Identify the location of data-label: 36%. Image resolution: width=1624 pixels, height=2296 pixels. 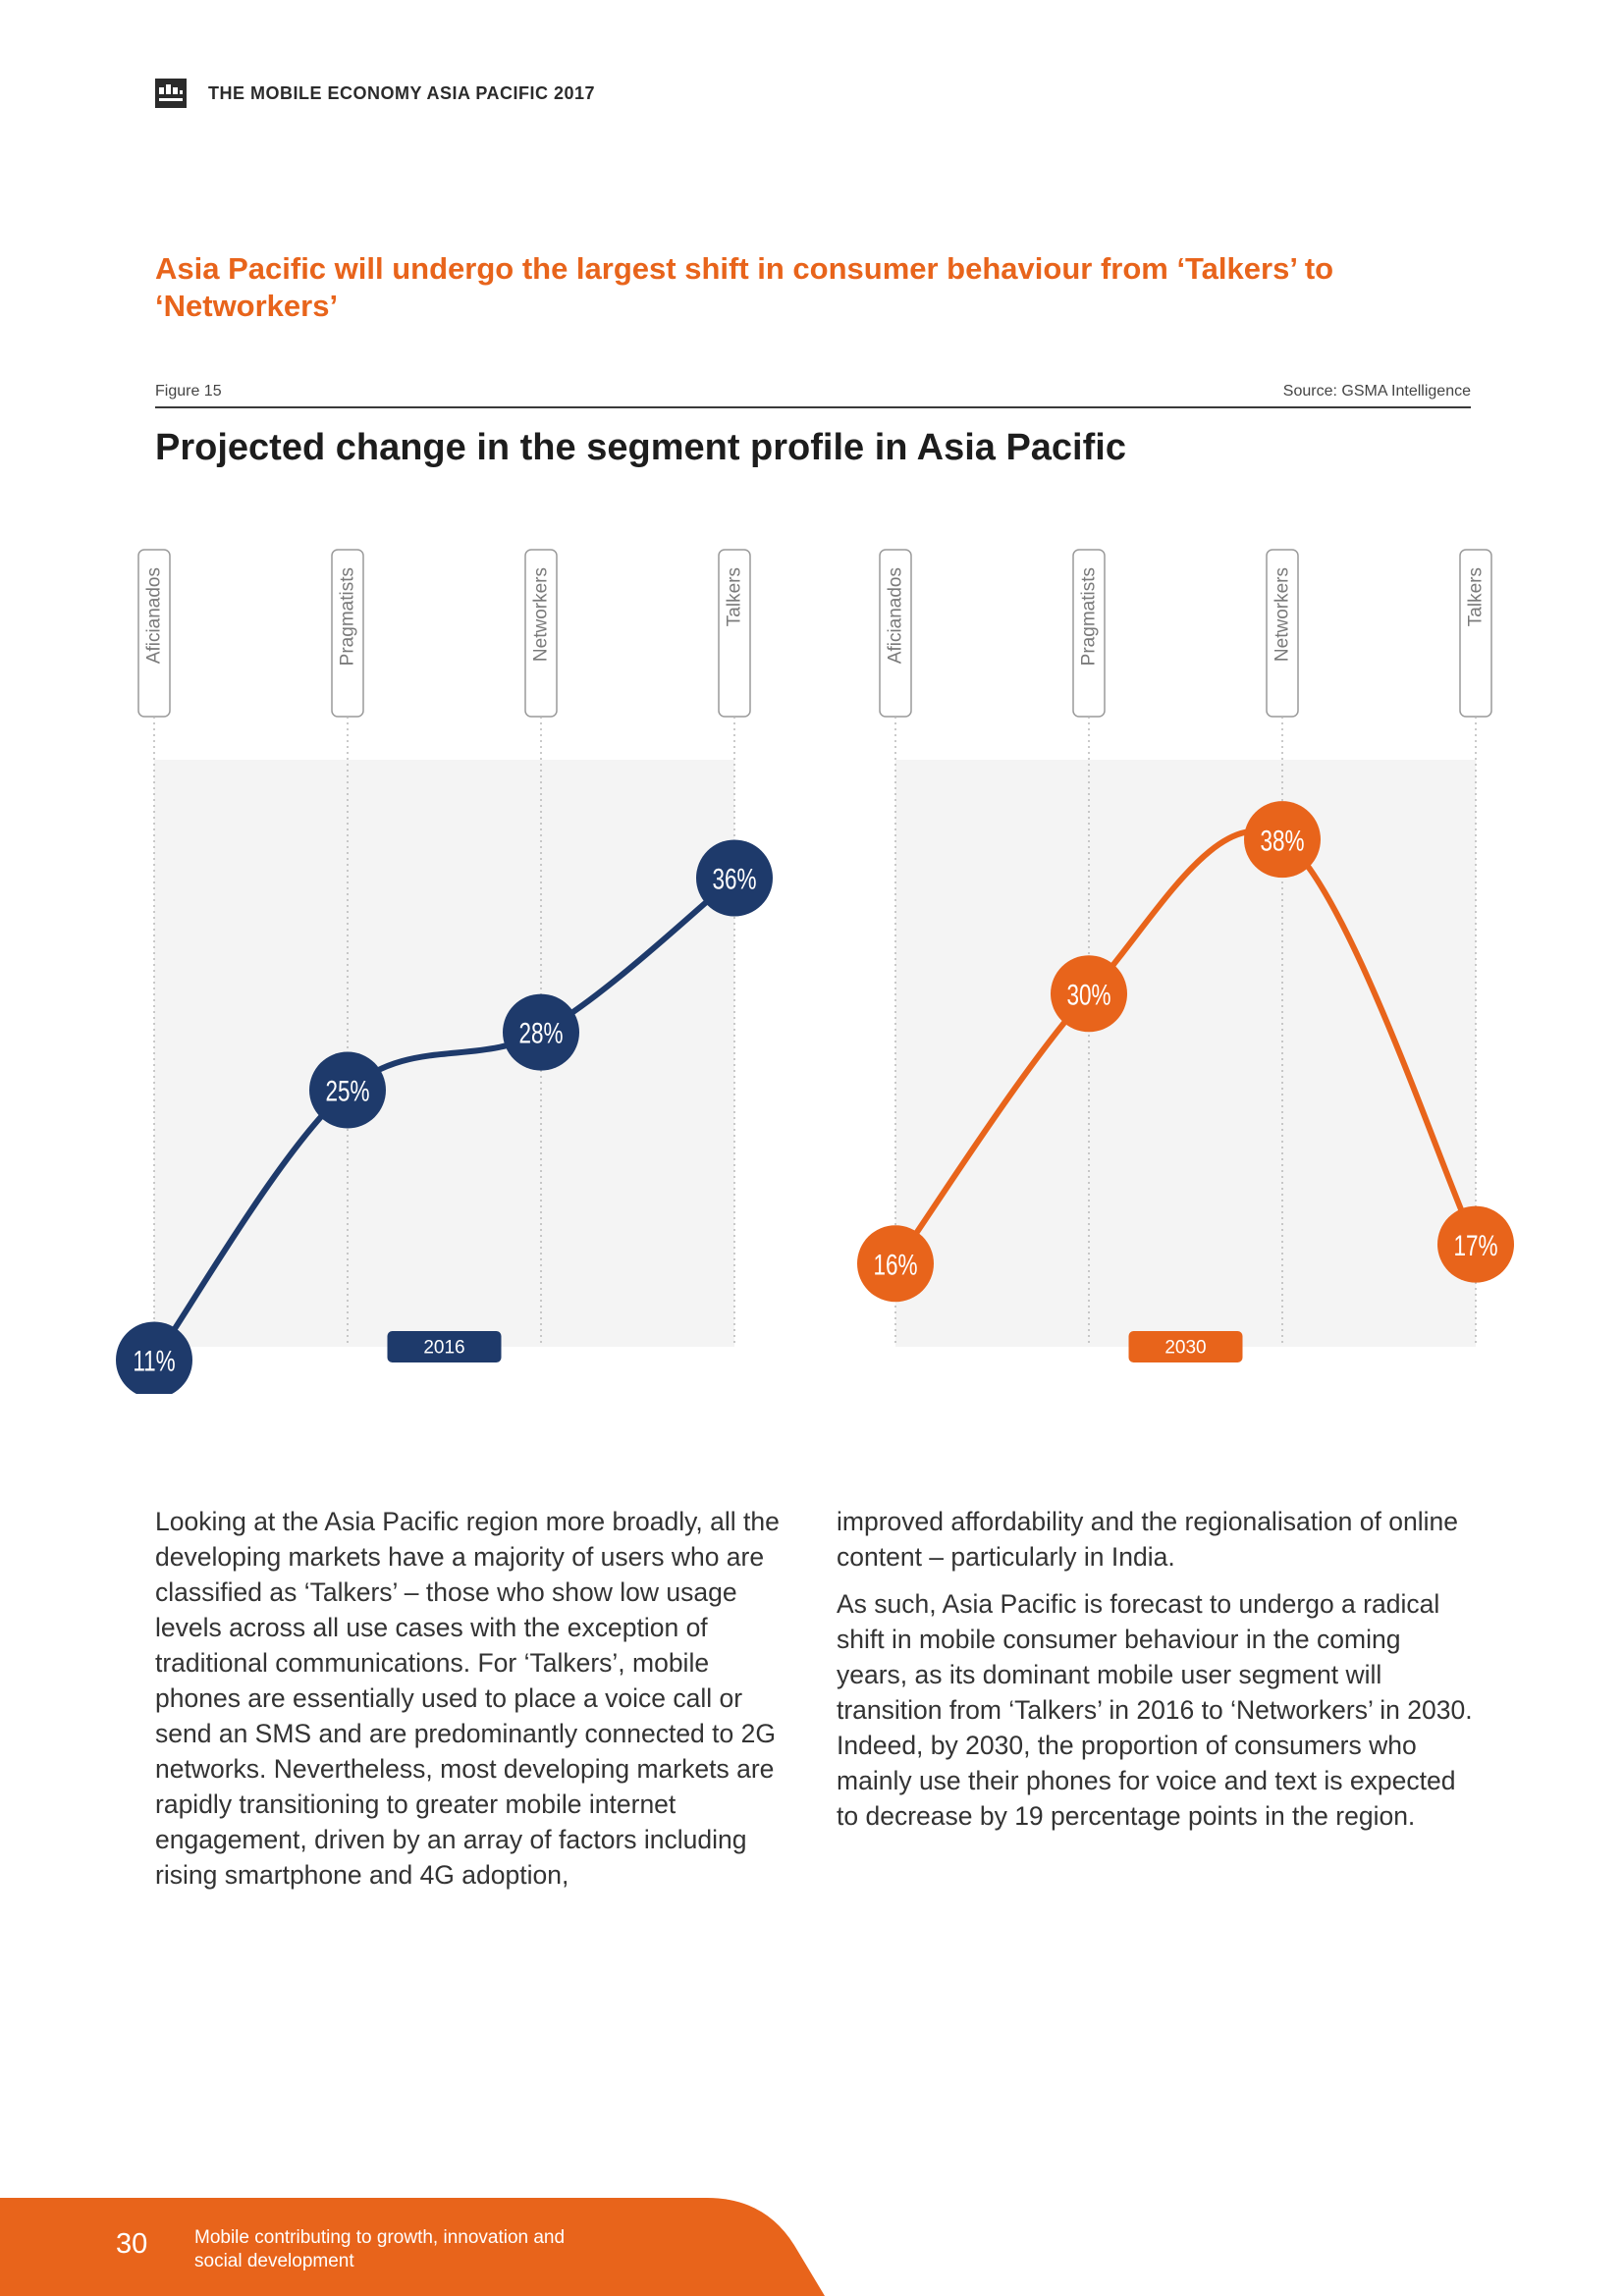
(734, 878).